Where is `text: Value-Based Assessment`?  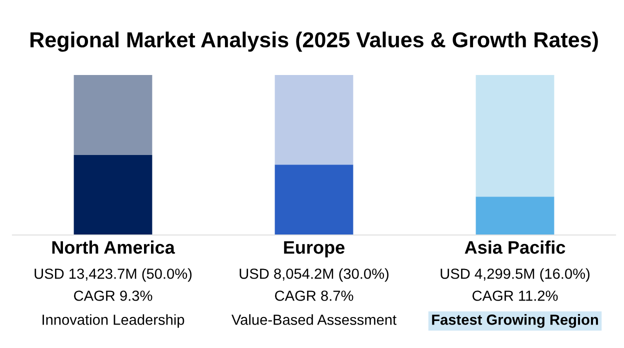 text: Value-Based Assessment is located at coordinates (314, 319).